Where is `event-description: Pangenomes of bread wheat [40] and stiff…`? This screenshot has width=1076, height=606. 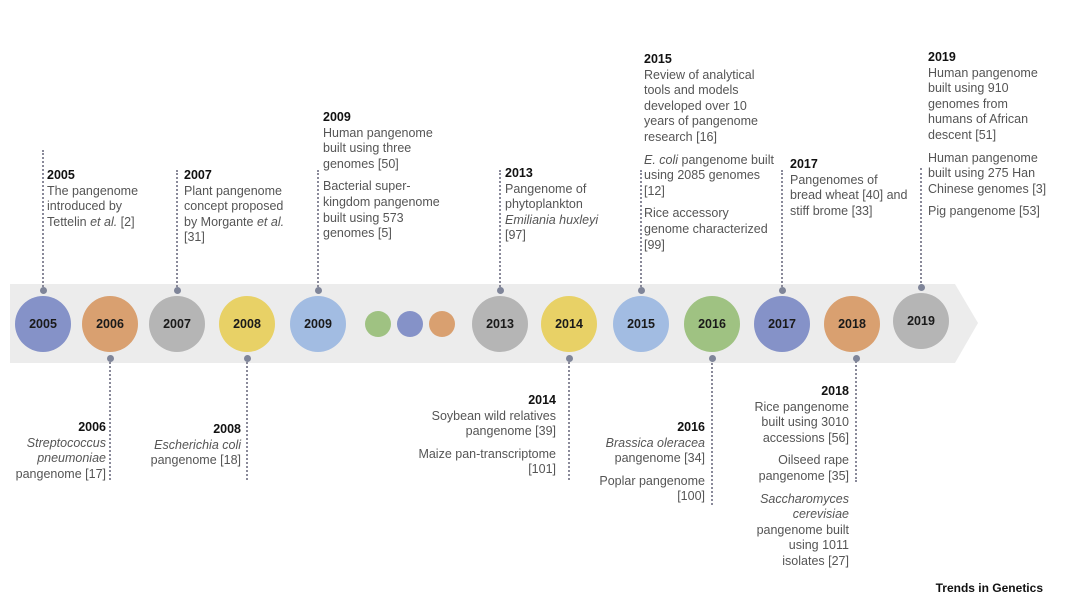 event-description: Pangenomes of bread wheat [40] and stiff… is located at coordinates (849, 195).